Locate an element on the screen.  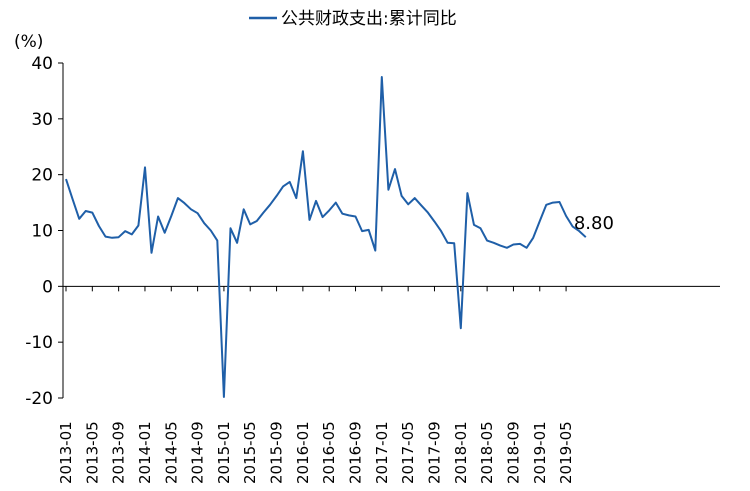
legend: 公共财政支出:累计同比 is located at coordinates (353, 19).